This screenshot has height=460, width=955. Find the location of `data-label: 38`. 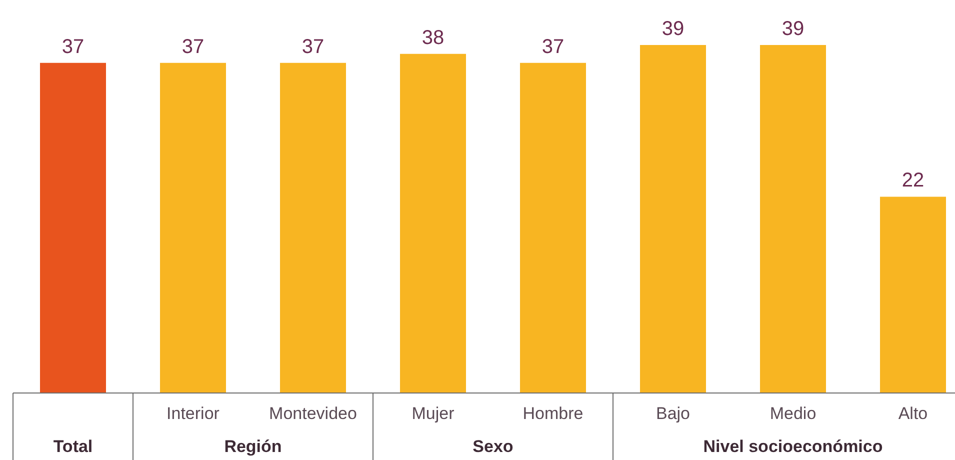

data-label: 38 is located at coordinates (433, 37).